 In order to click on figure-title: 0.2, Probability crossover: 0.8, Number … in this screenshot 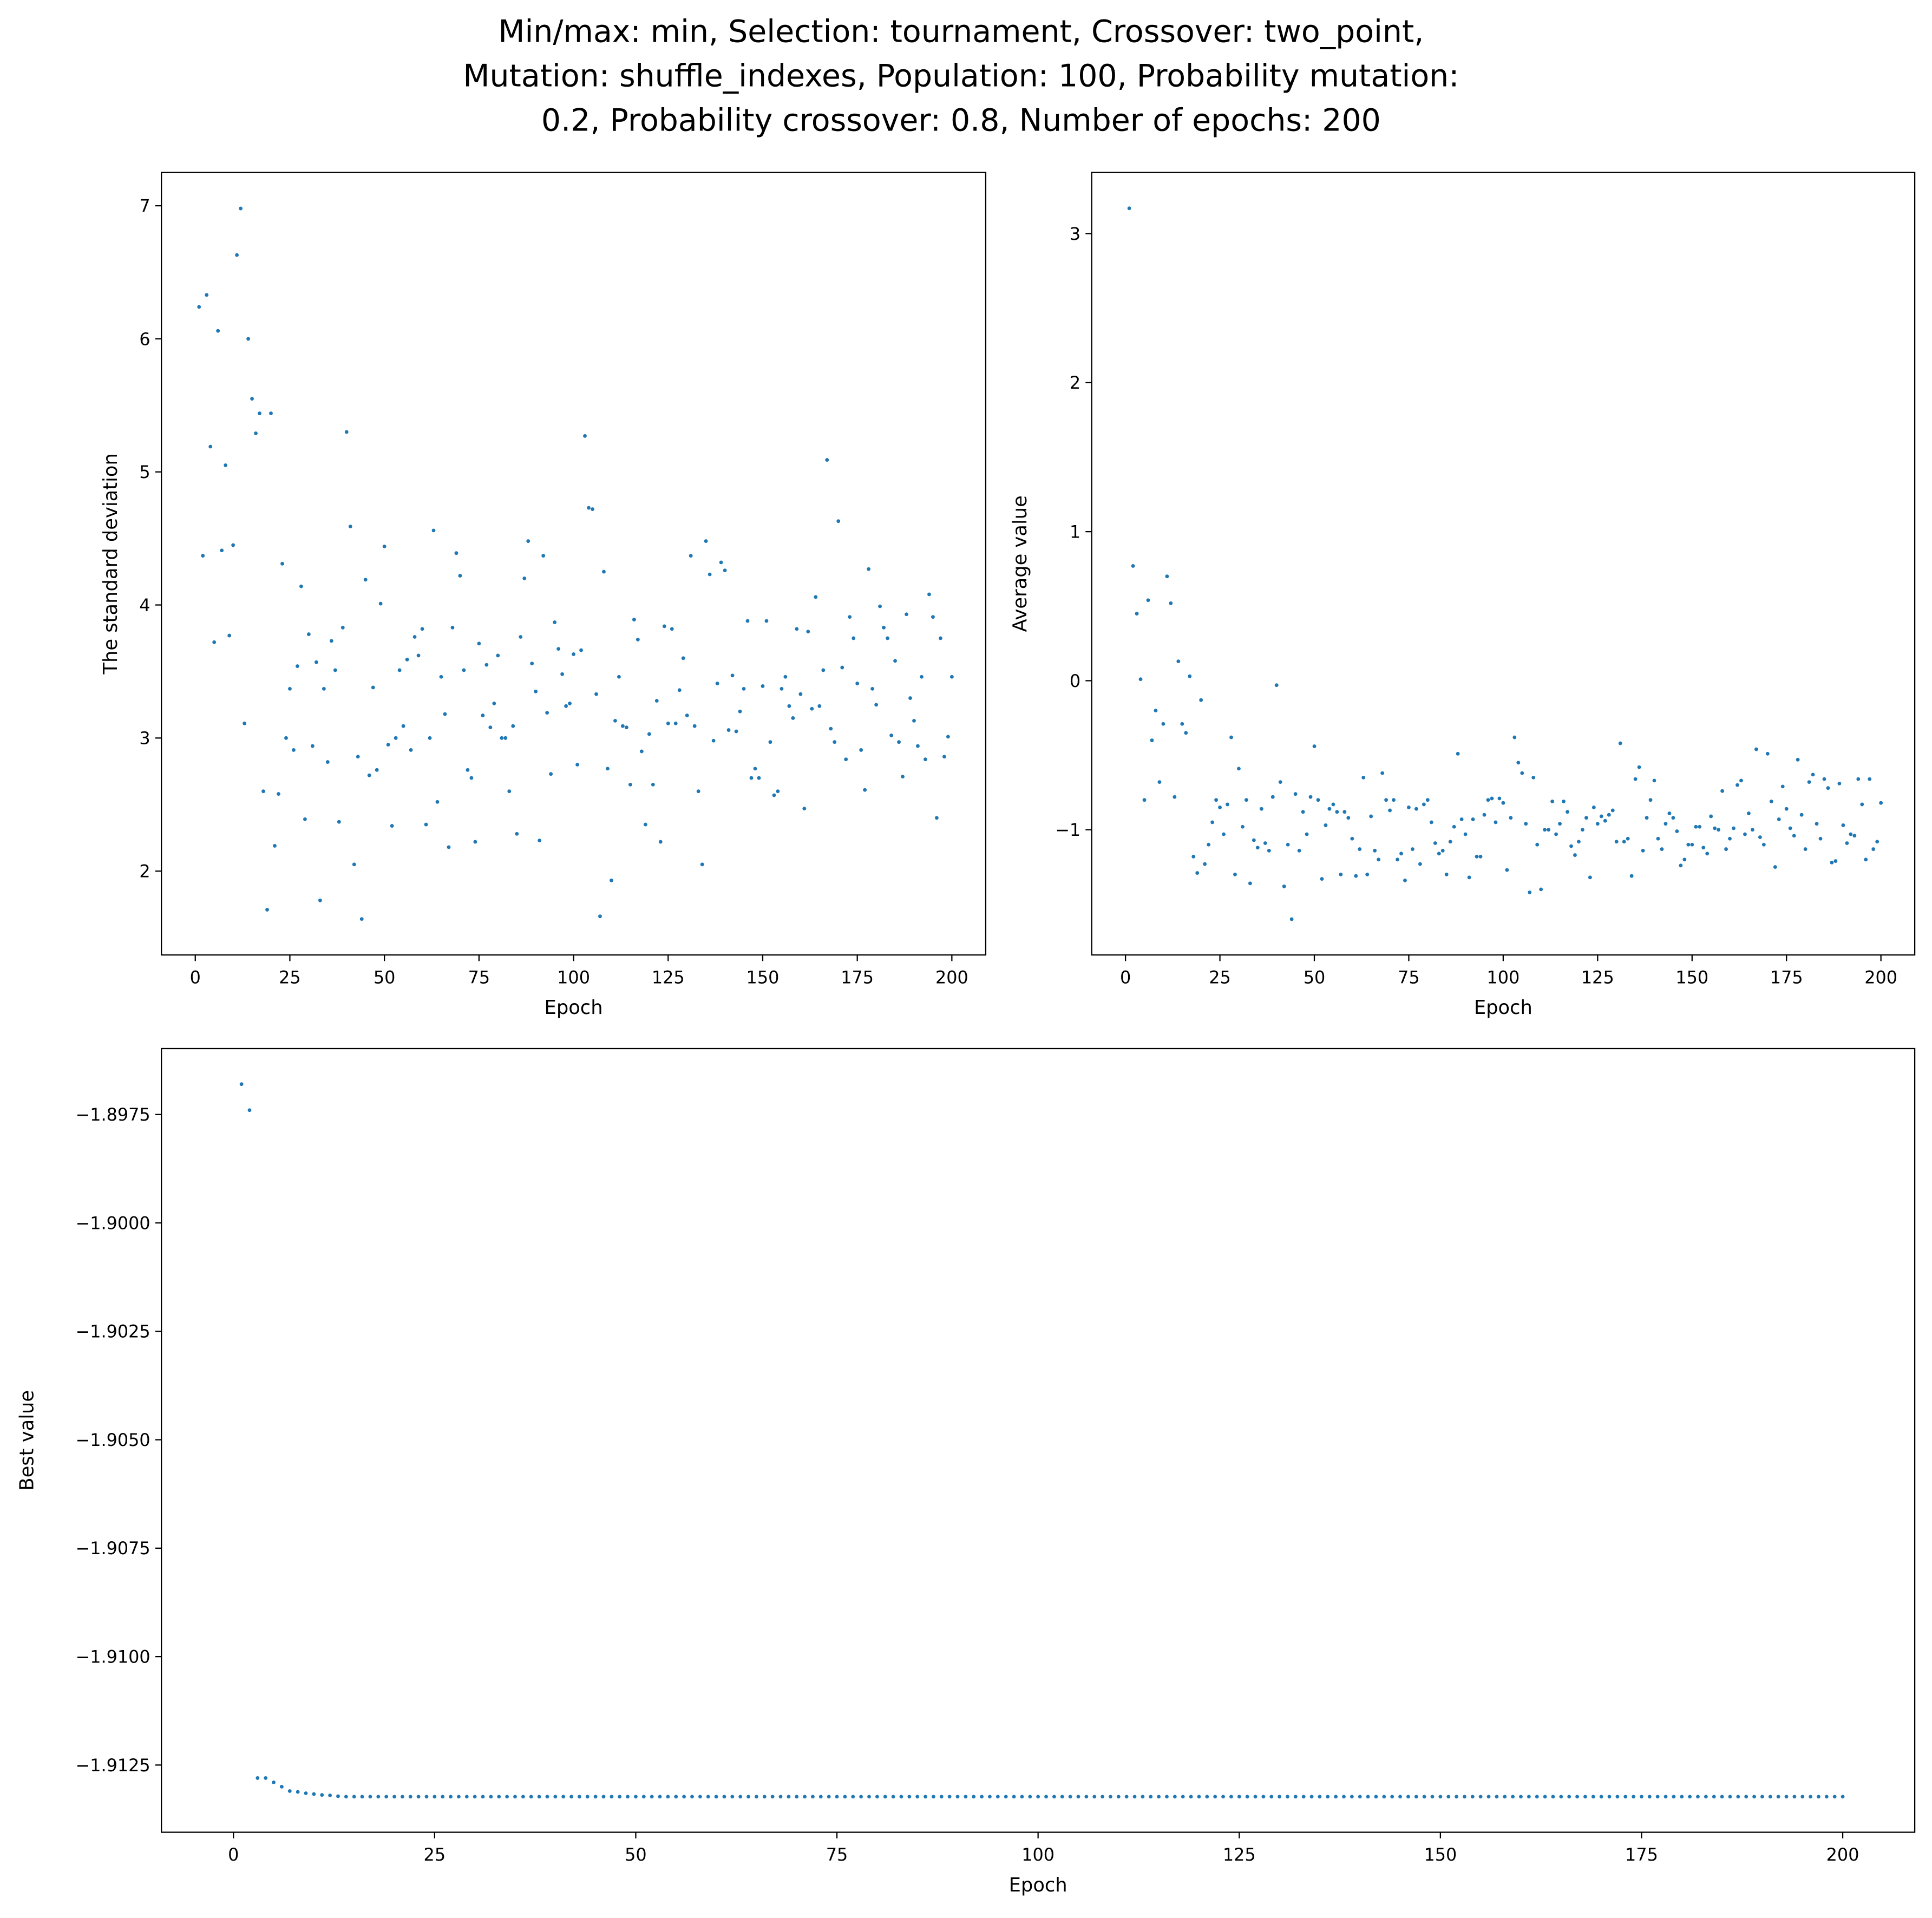, I will do `click(961, 120)`.